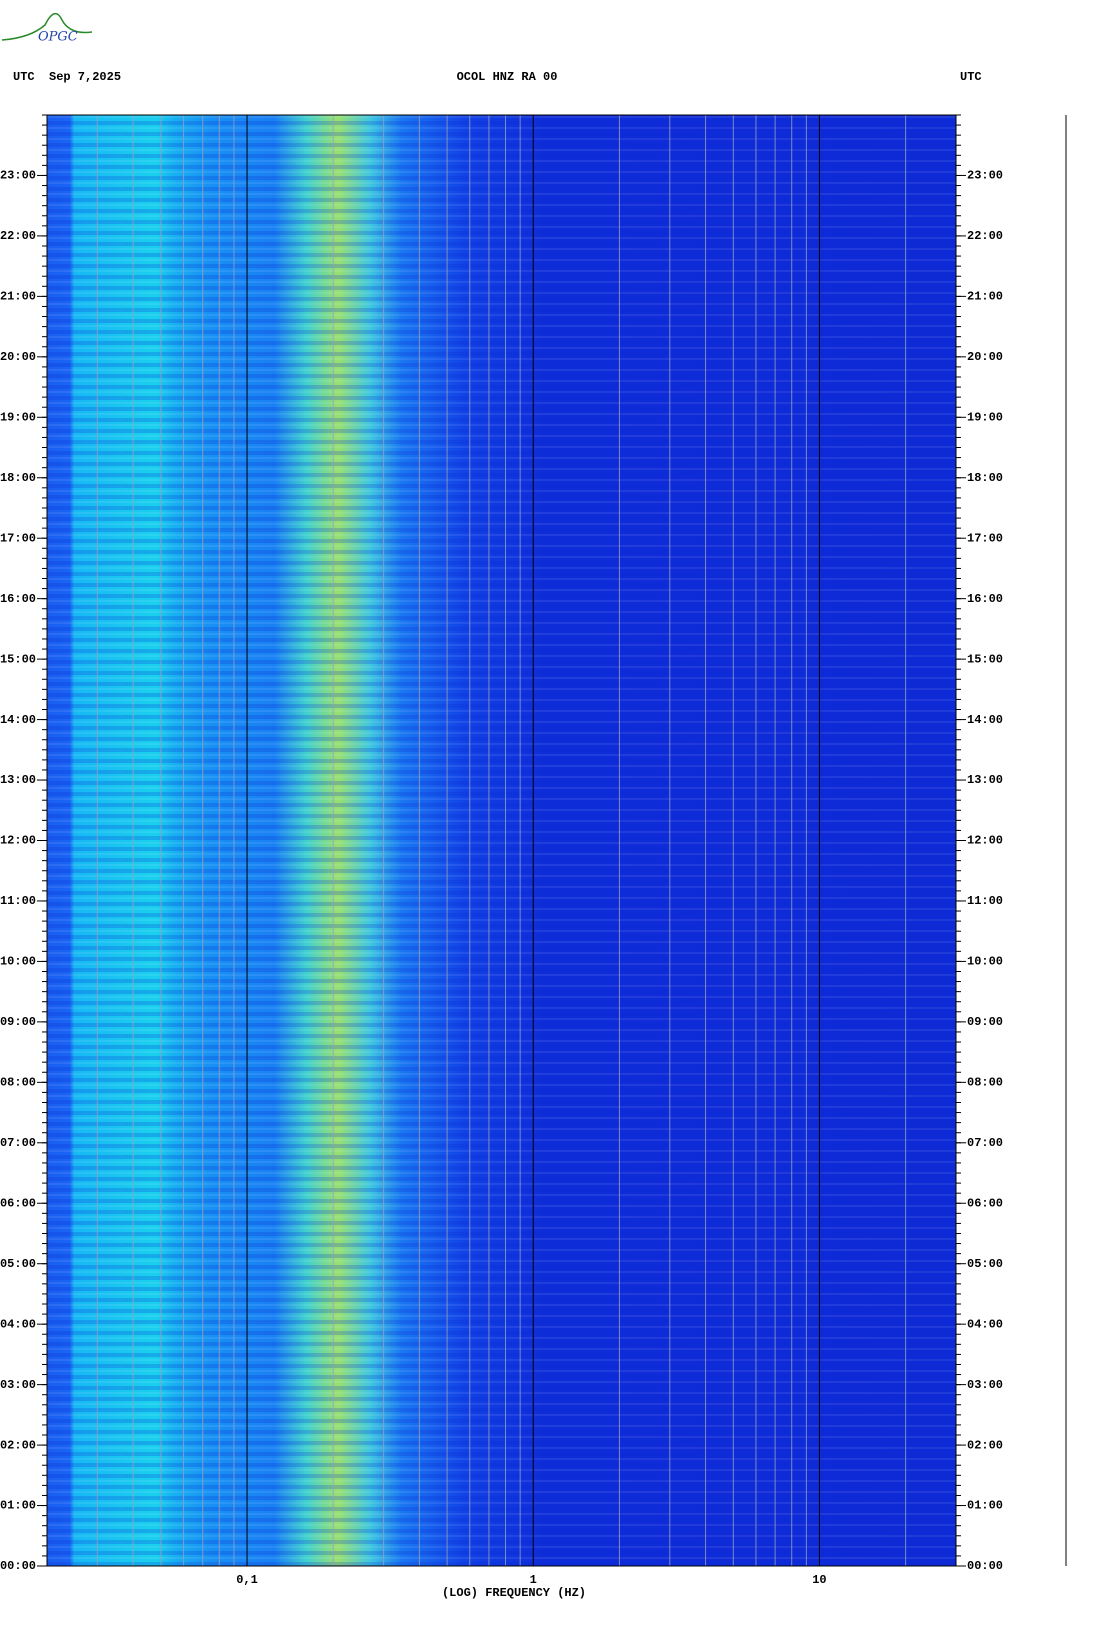 This screenshot has width=1102, height=1634. I want to click on right-header: UTC, so click(971, 77).